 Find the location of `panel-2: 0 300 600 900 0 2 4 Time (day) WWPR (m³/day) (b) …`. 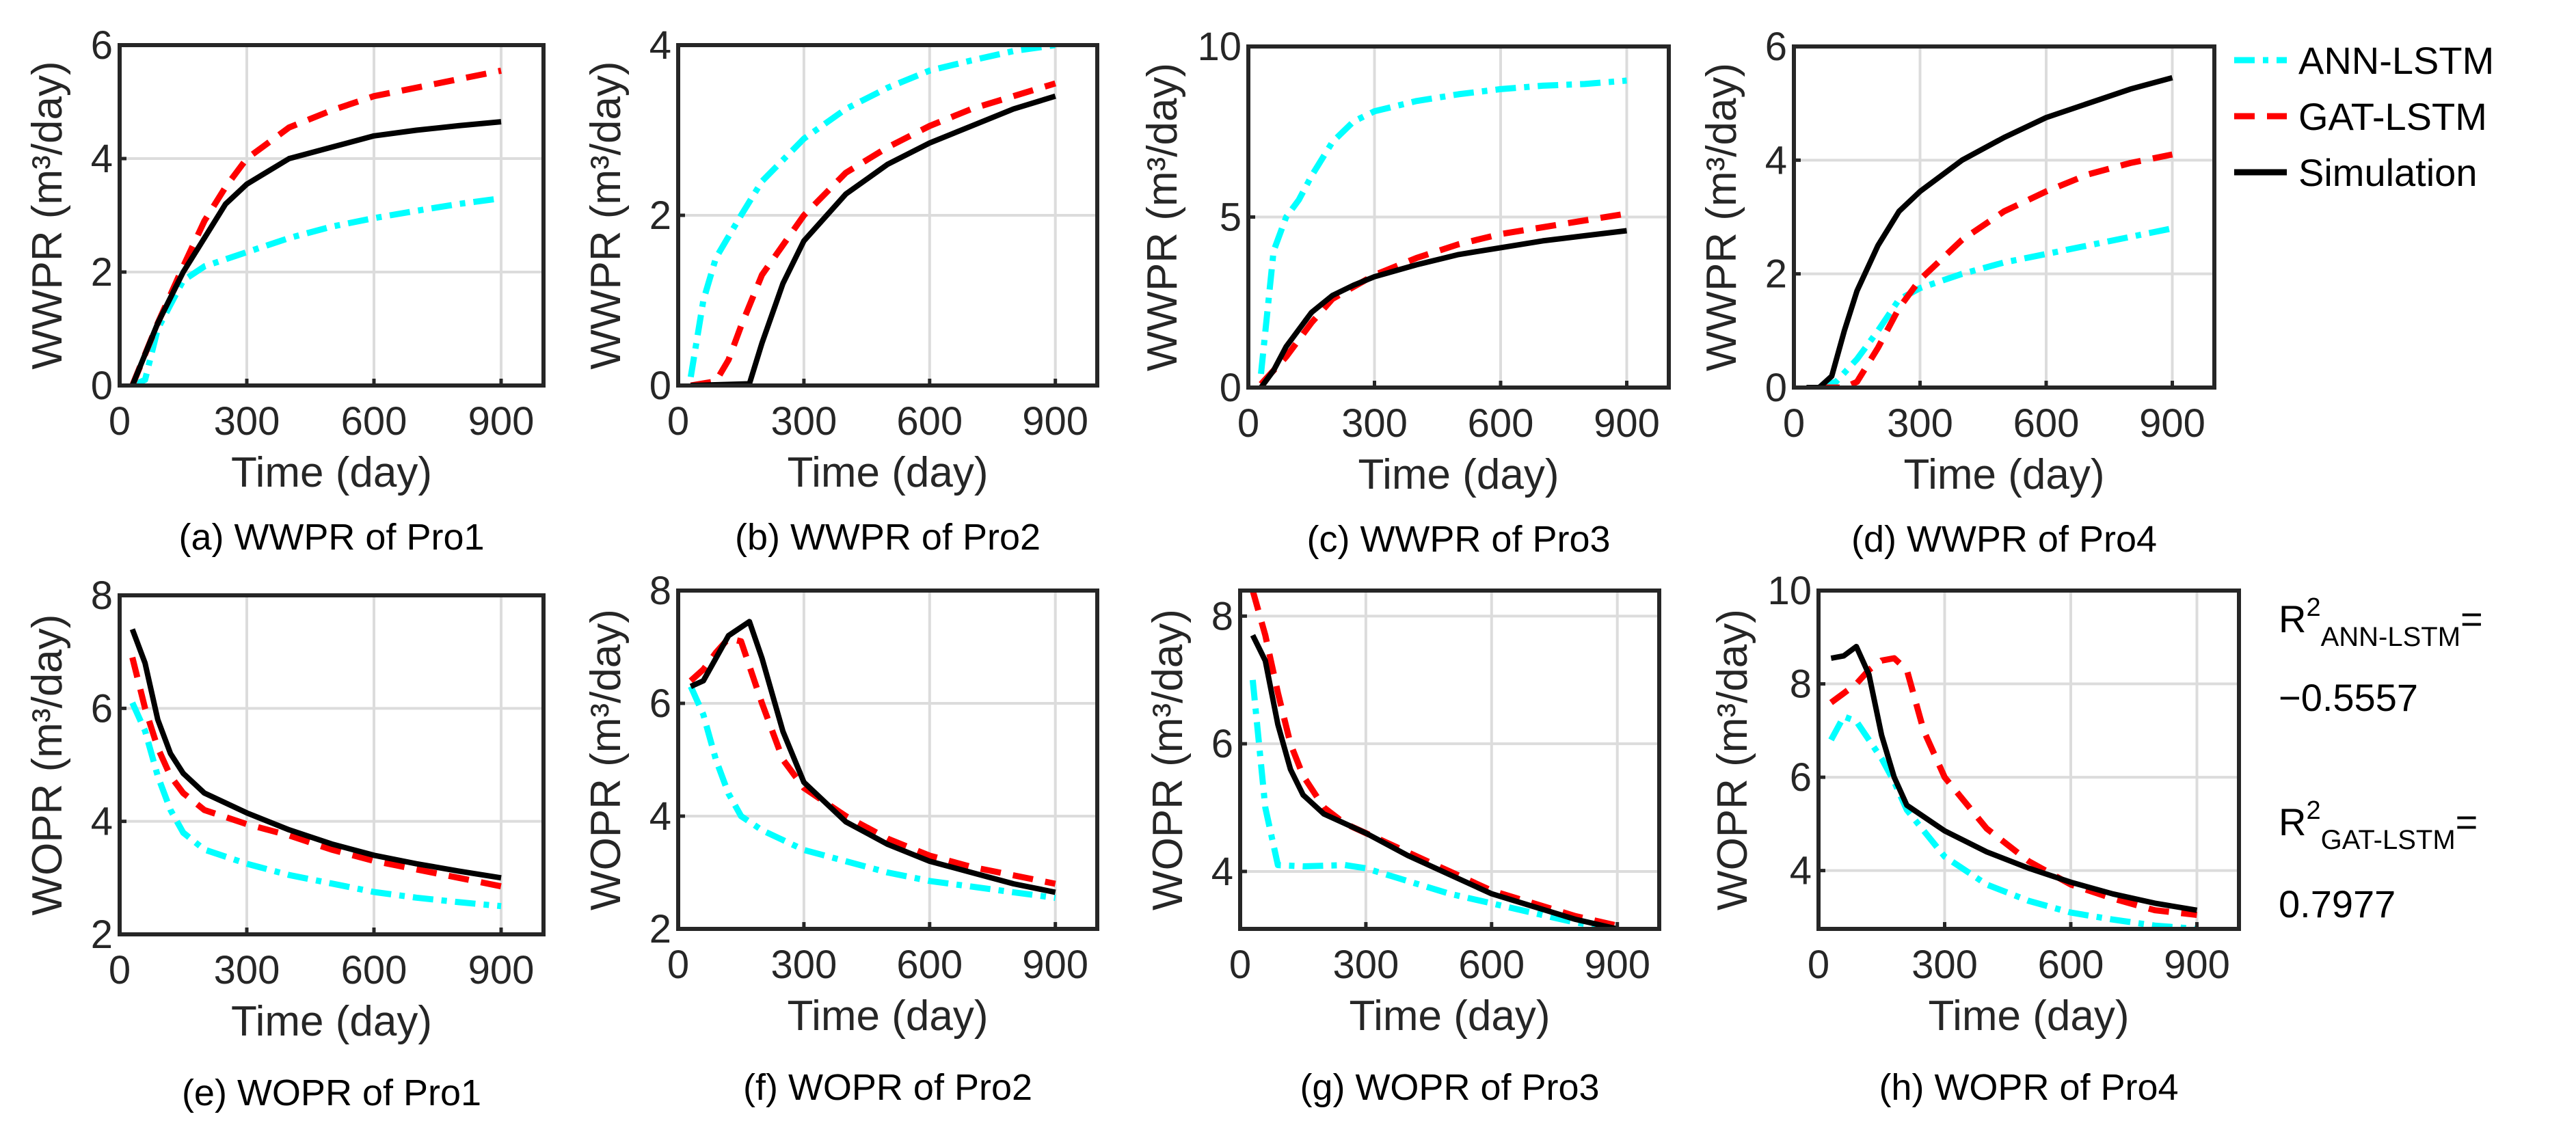

panel-2: 0 300 600 900 0 2 4 Time (day) WWPR (m³/day) (b) … is located at coordinates (840, 290).